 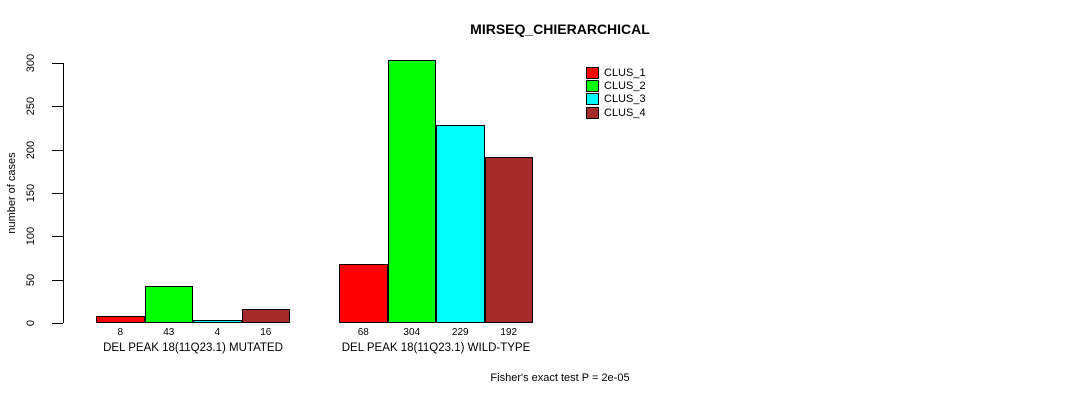 What do you see at coordinates (411, 191) in the screenshot?
I see `bar-clus_2-group2` at bounding box center [411, 191].